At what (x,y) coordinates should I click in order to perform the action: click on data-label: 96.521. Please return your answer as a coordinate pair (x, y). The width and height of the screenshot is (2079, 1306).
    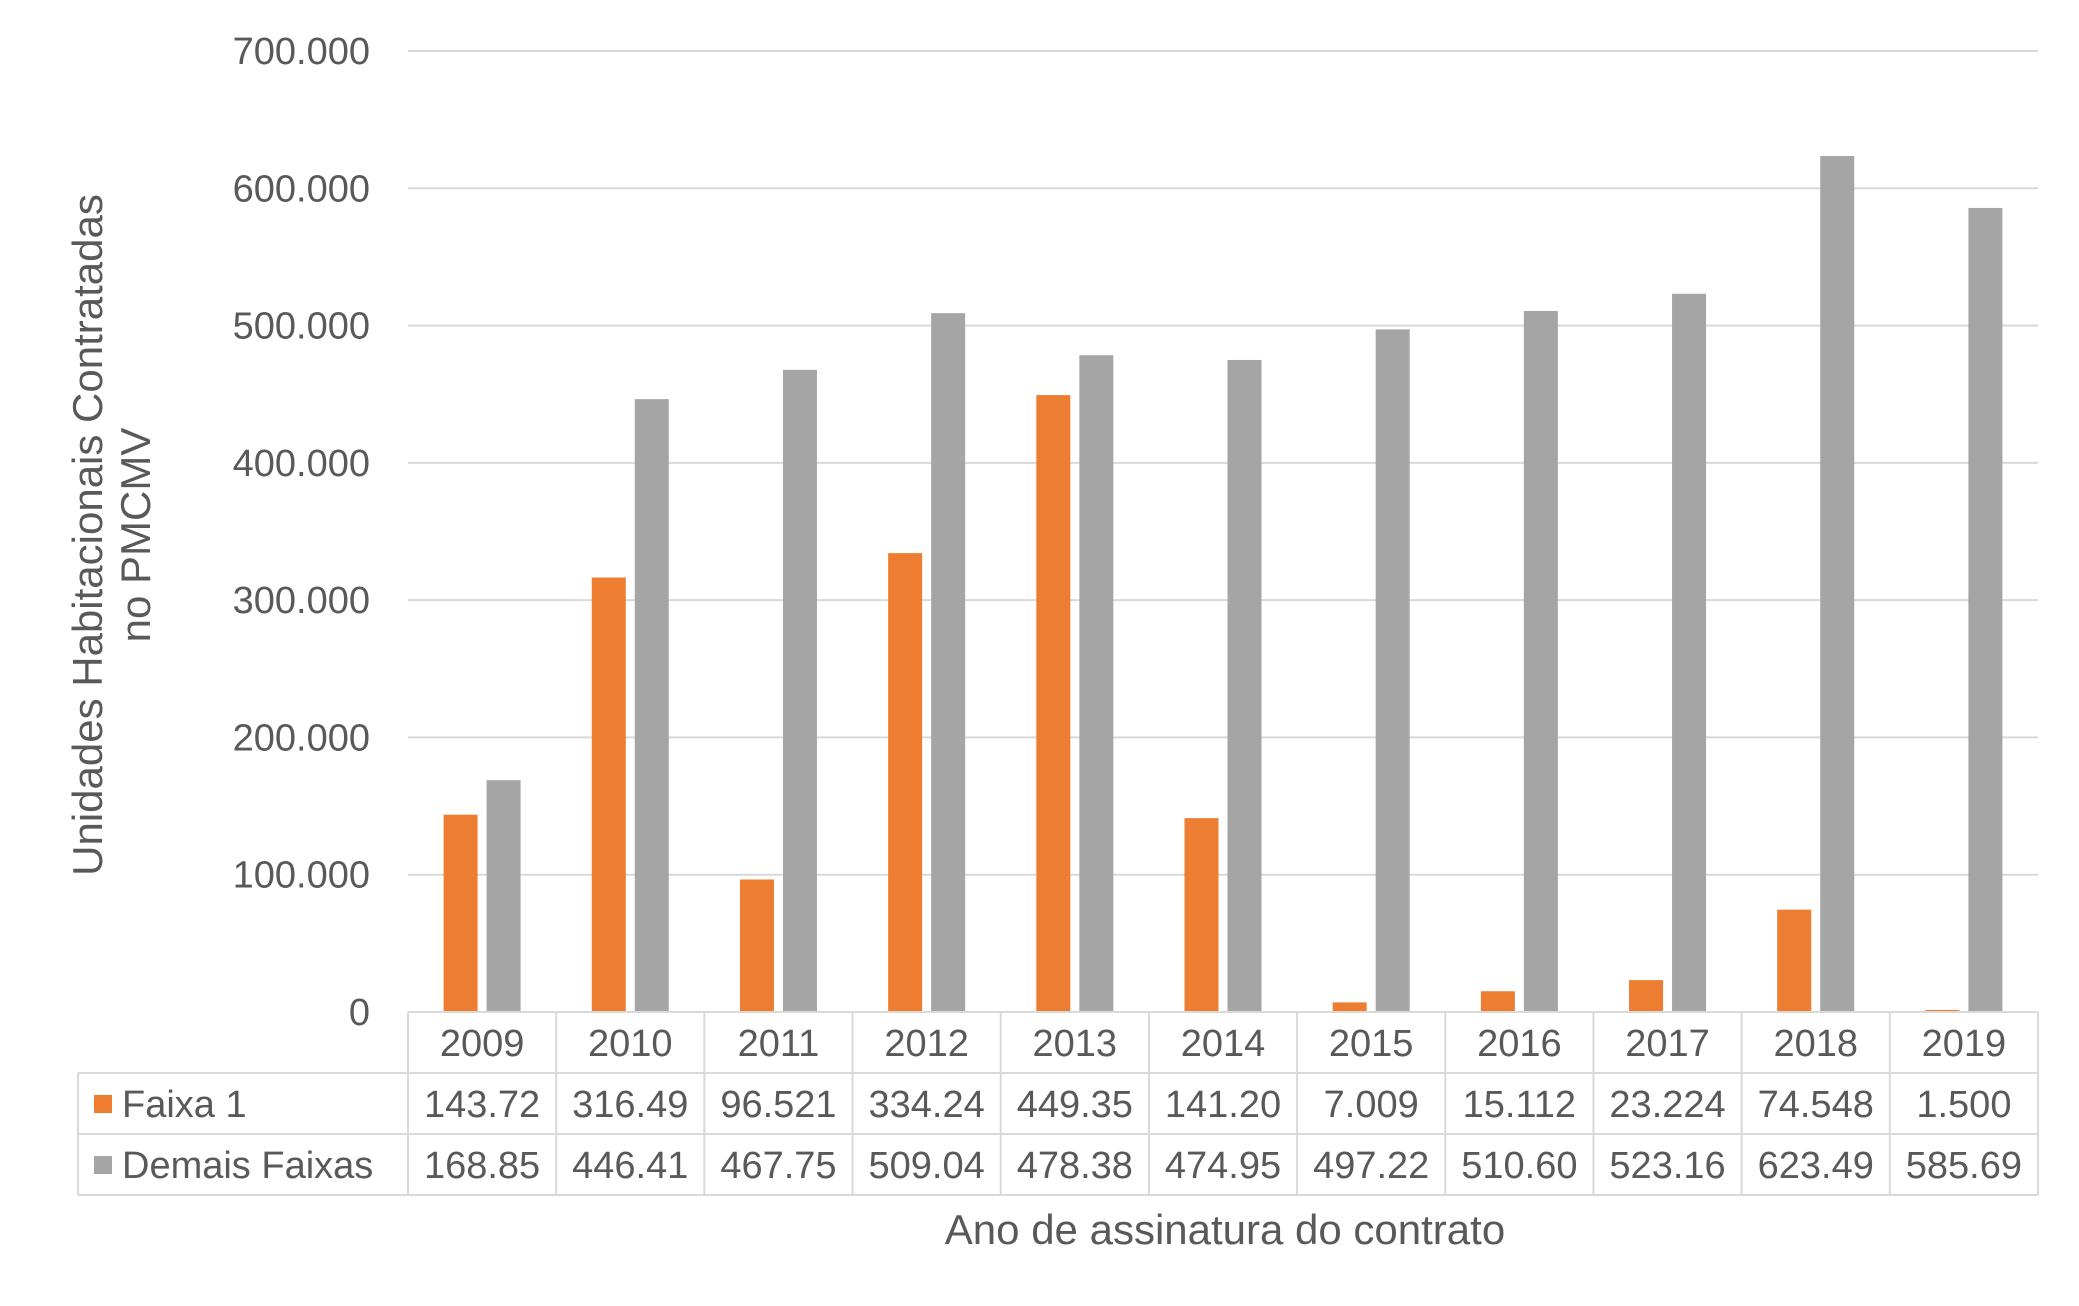
    Looking at the image, I should click on (778, 1105).